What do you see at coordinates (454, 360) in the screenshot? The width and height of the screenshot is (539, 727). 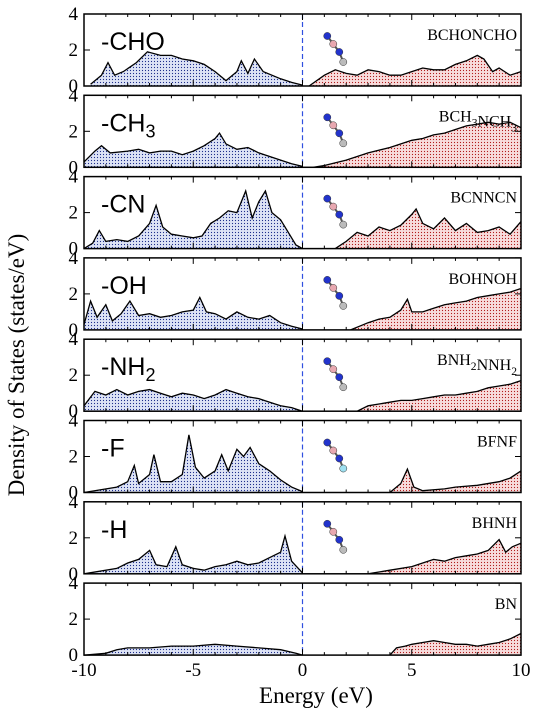 I see `molecule-label-part: BNH` at bounding box center [454, 360].